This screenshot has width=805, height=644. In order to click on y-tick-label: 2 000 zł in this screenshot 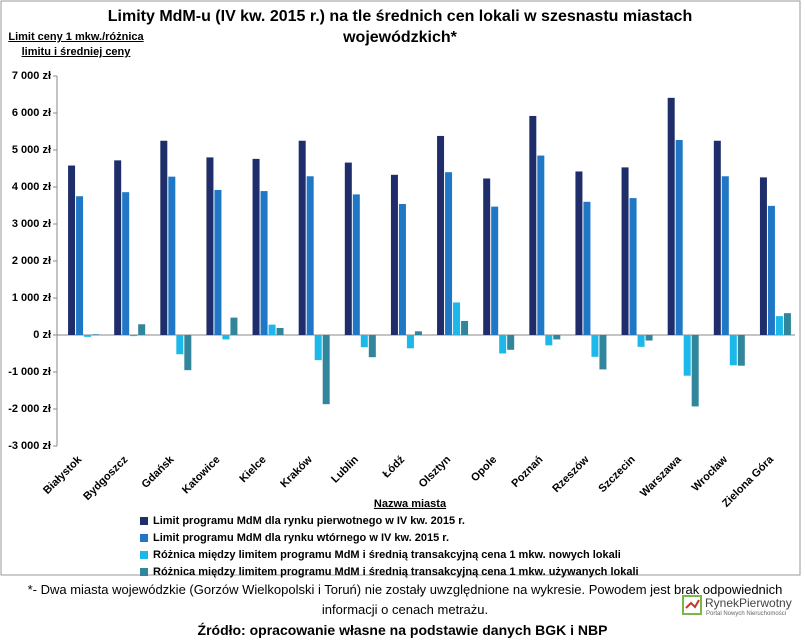, I will do `click(31, 261)`.